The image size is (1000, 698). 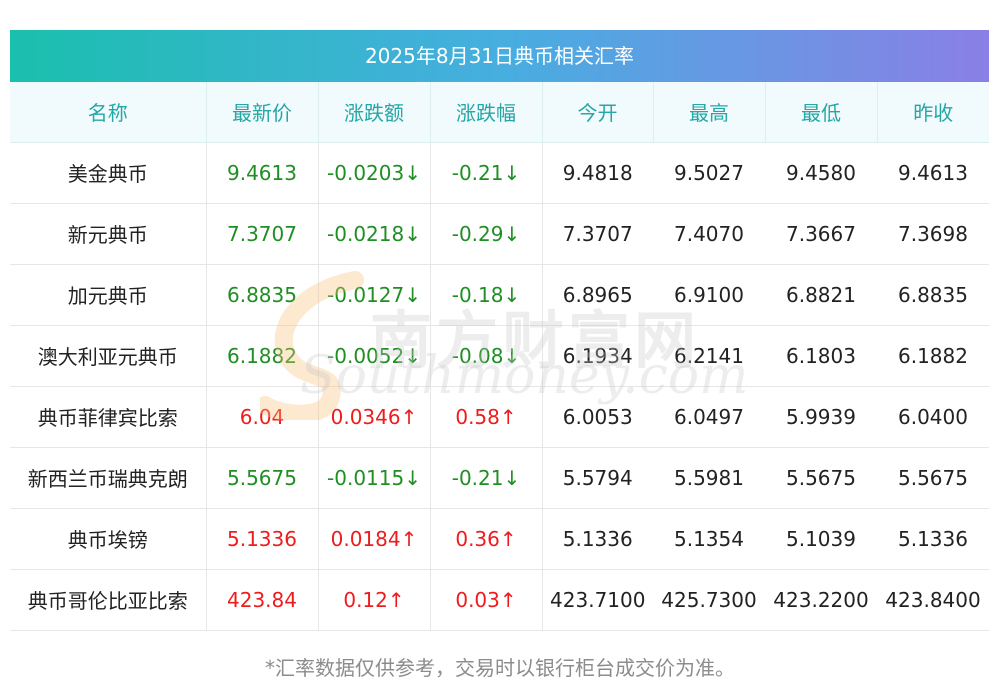 I want to click on change-amount-cell: 0.0346↑, so click(x=374, y=417).